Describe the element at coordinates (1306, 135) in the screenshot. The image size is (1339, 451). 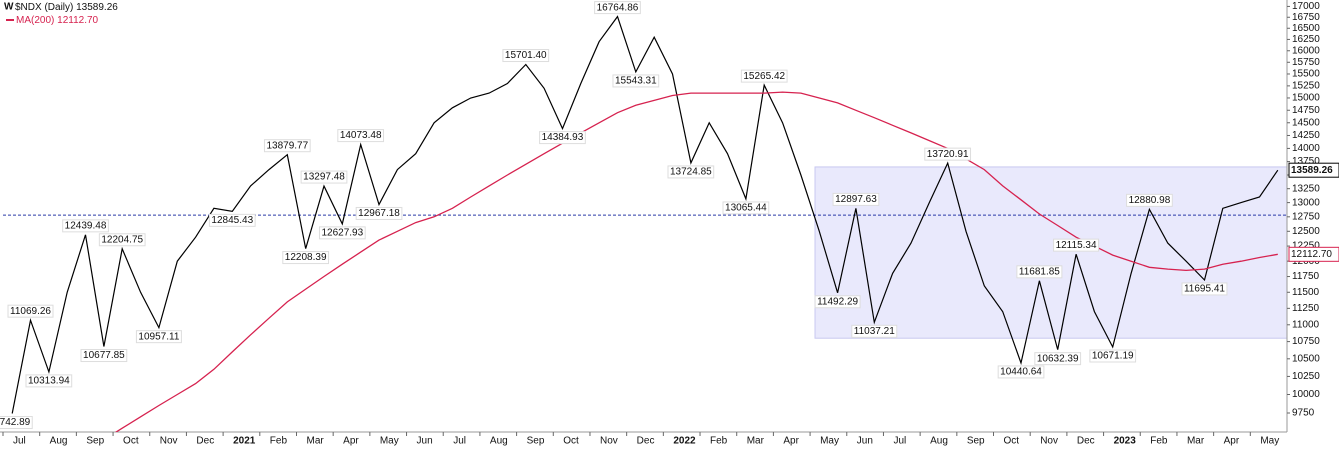
I see `y-tick-label: 14250` at that location.